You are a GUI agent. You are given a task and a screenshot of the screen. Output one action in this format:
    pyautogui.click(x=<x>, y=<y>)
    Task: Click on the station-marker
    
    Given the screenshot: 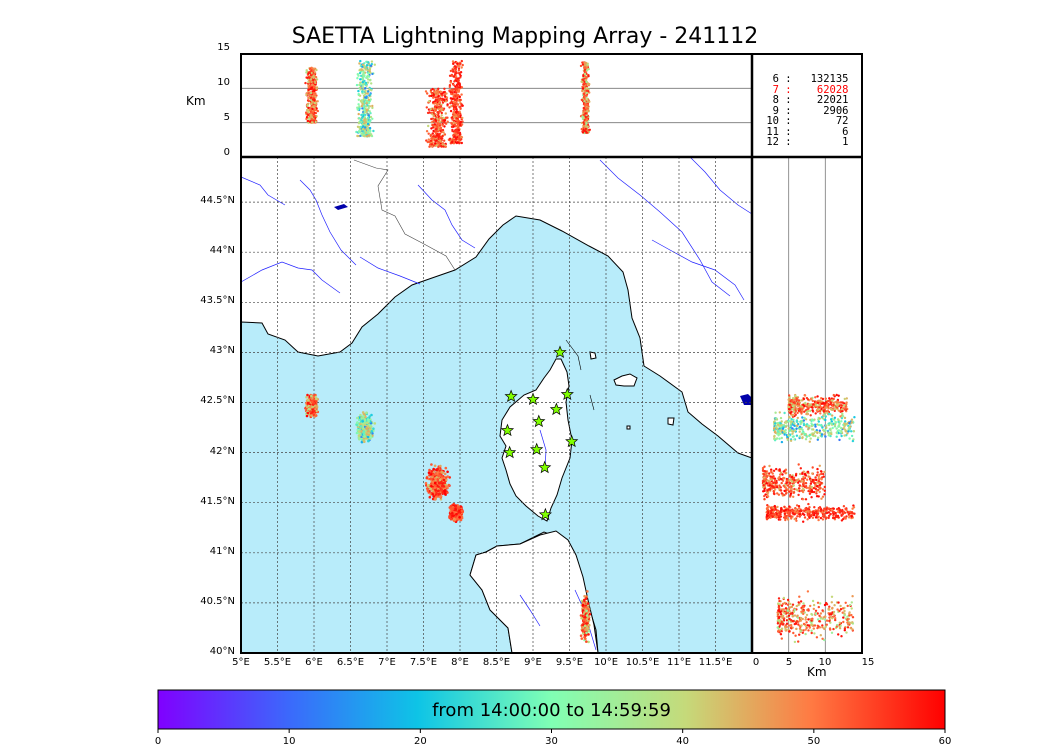 What is the action you would take?
    pyautogui.click(x=507, y=430)
    